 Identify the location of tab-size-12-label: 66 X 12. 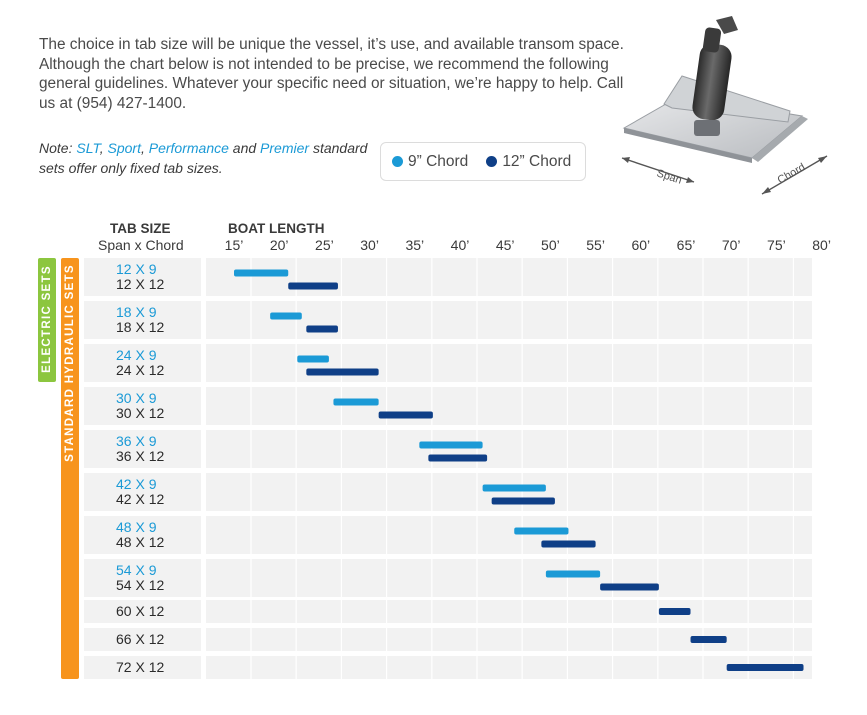
(140, 638).